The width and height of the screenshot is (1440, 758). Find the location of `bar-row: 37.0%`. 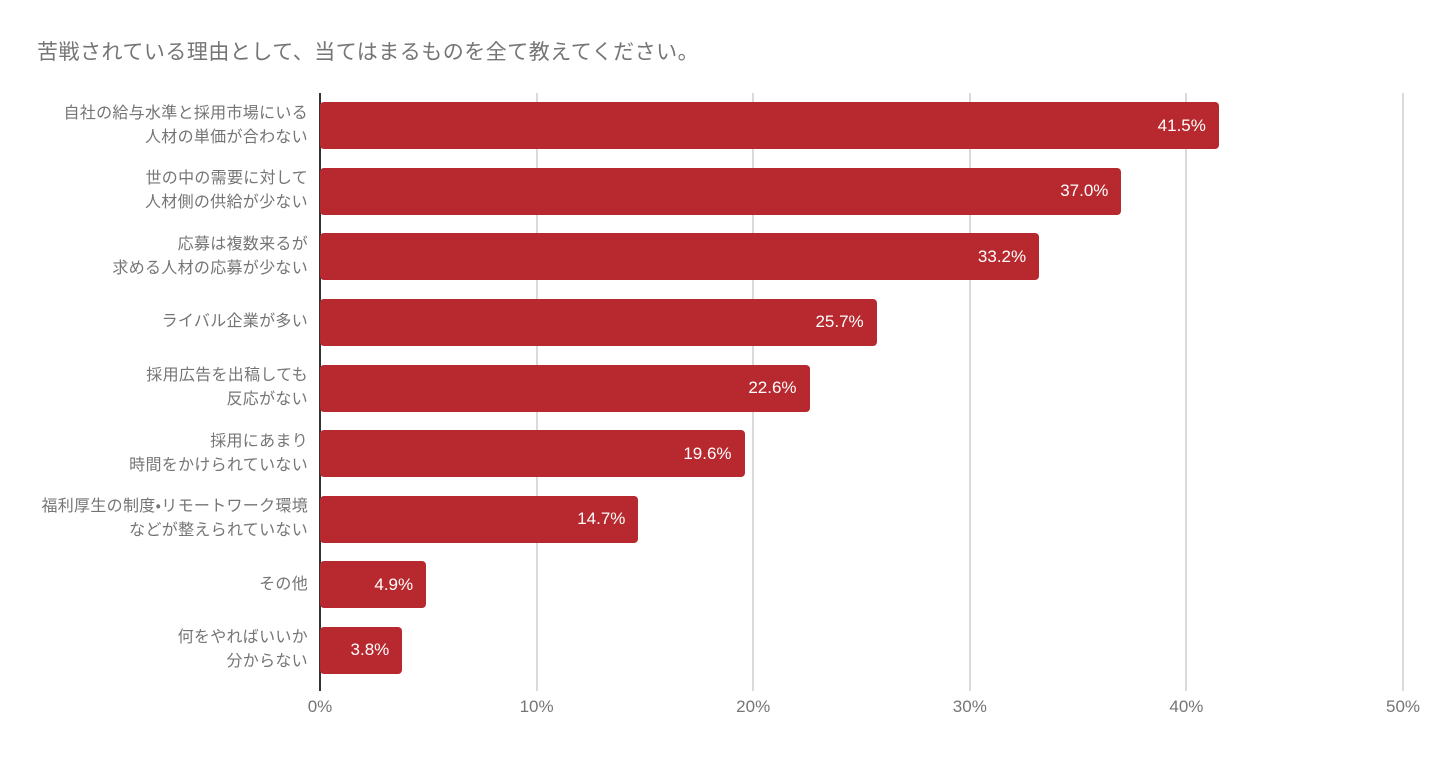

bar-row: 37.0% is located at coordinates (861, 192).